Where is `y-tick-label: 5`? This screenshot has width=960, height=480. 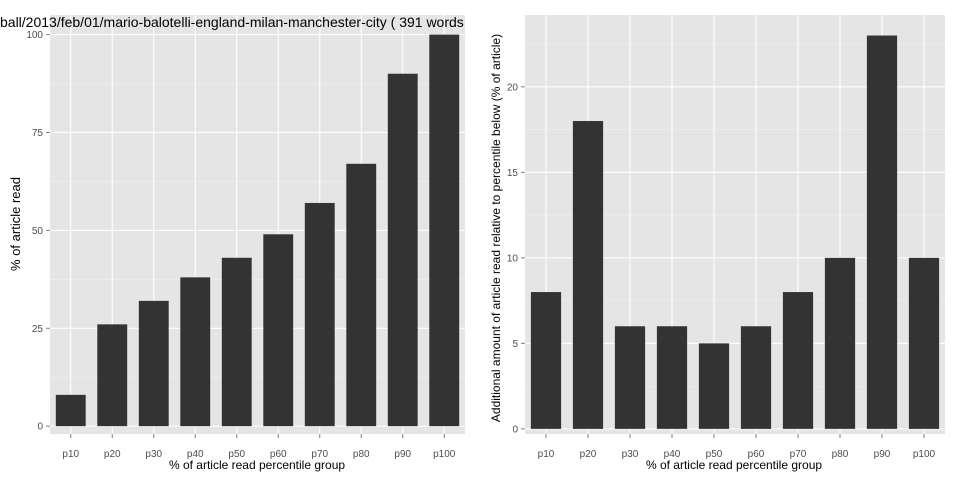 y-tick-label: 5 is located at coordinates (515, 344).